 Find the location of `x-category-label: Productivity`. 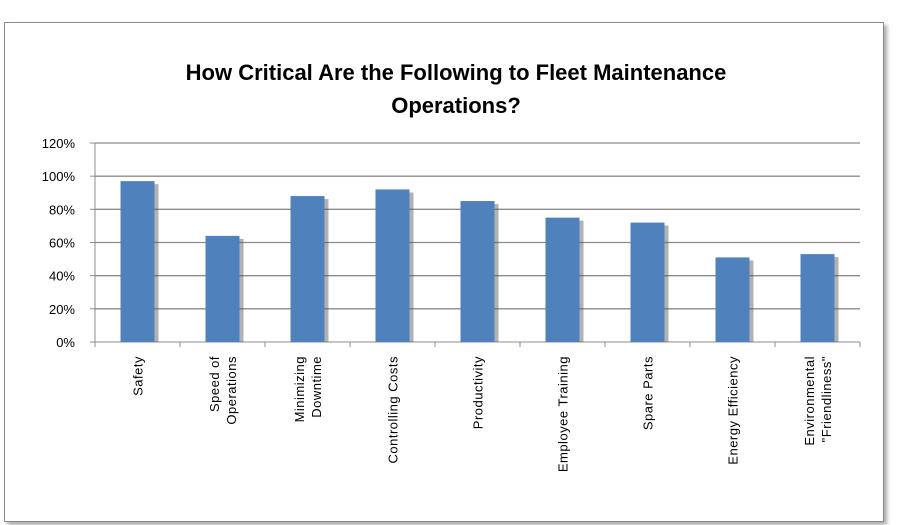

x-category-label: Productivity is located at coordinates (478, 392).